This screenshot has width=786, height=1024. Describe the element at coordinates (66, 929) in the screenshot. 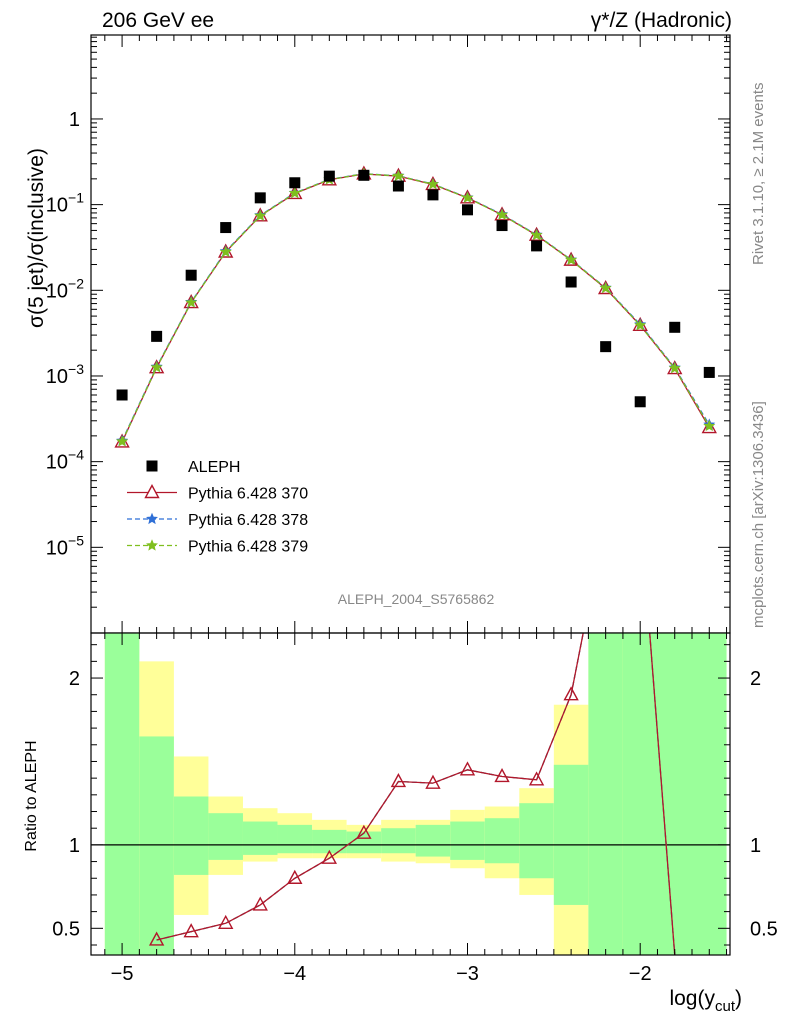

I see `ratio-y-tick-label: 0.5` at that location.